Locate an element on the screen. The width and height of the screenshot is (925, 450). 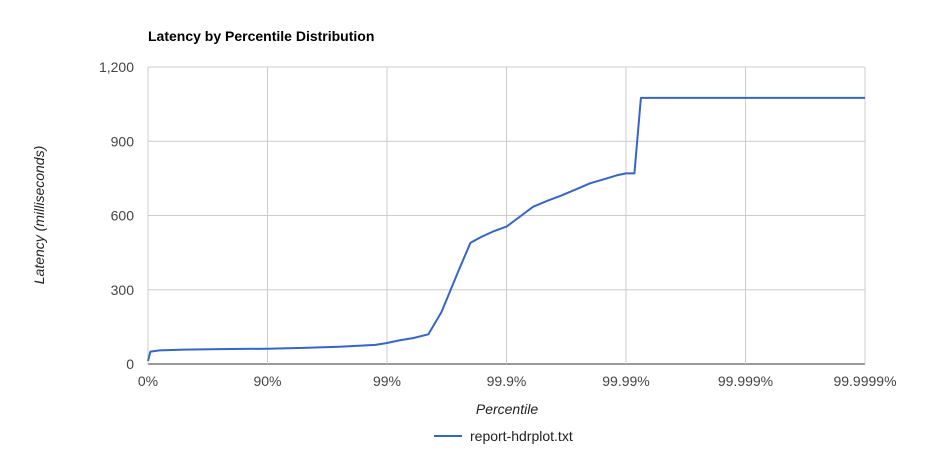
x-tick-label: 99.999% is located at coordinates (745, 381).